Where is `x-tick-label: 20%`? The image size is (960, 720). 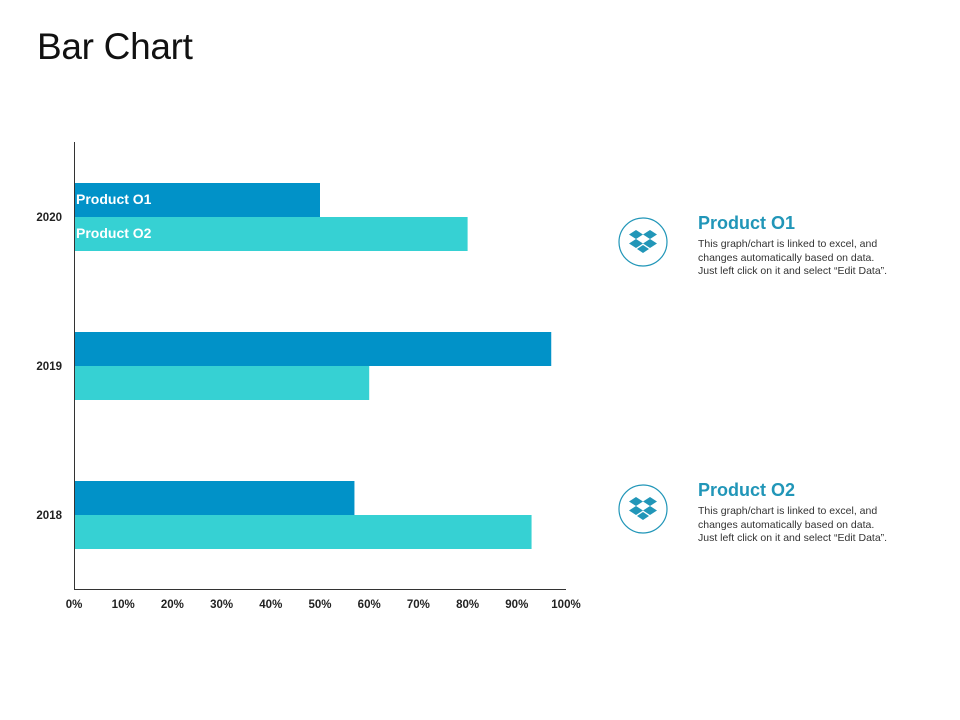 x-tick-label: 20% is located at coordinates (172, 605).